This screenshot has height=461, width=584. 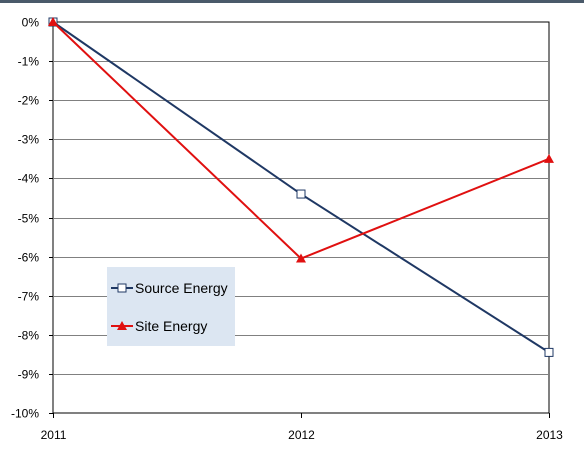 I want to click on y-tick-label: -4%, so click(x=29, y=179).